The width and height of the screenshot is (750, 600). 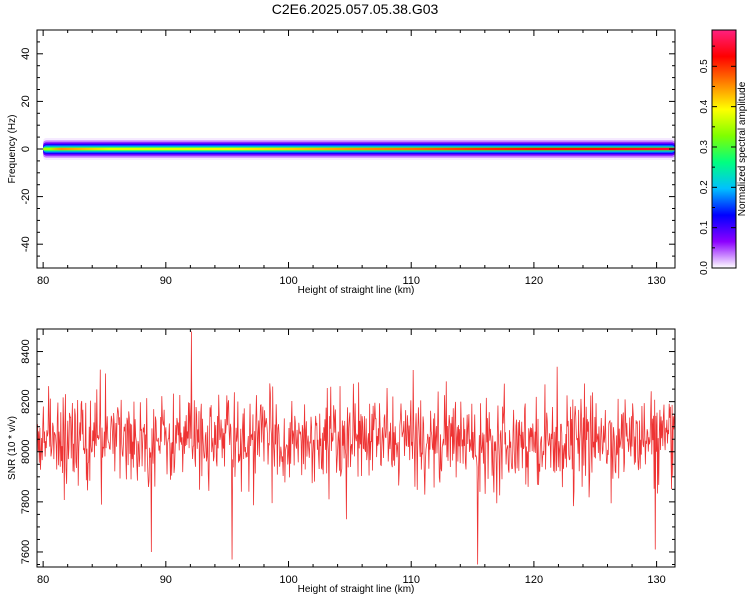 I want to click on figure-title: C2E6.2025.057.05.38.G03, so click(x=355, y=9).